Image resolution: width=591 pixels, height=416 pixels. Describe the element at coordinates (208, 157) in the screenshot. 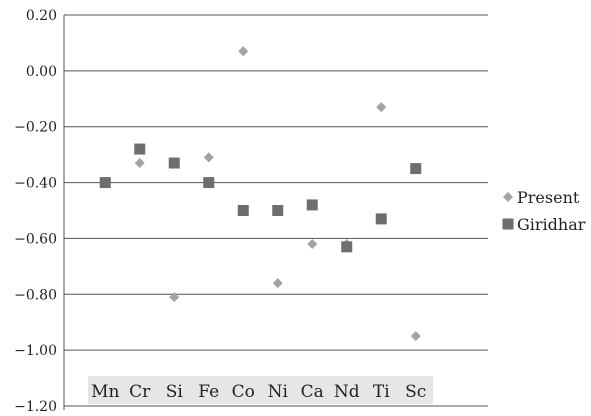

I see `point-present-fe` at that location.